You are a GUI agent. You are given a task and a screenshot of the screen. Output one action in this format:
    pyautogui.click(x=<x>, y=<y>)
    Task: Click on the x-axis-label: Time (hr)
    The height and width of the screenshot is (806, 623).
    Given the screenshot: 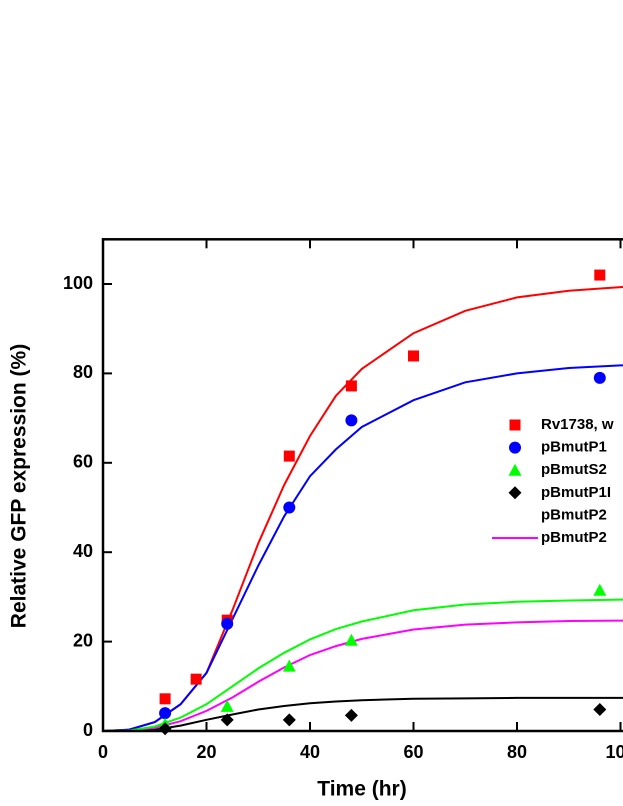 What is the action you would take?
    pyautogui.click(x=361, y=789)
    